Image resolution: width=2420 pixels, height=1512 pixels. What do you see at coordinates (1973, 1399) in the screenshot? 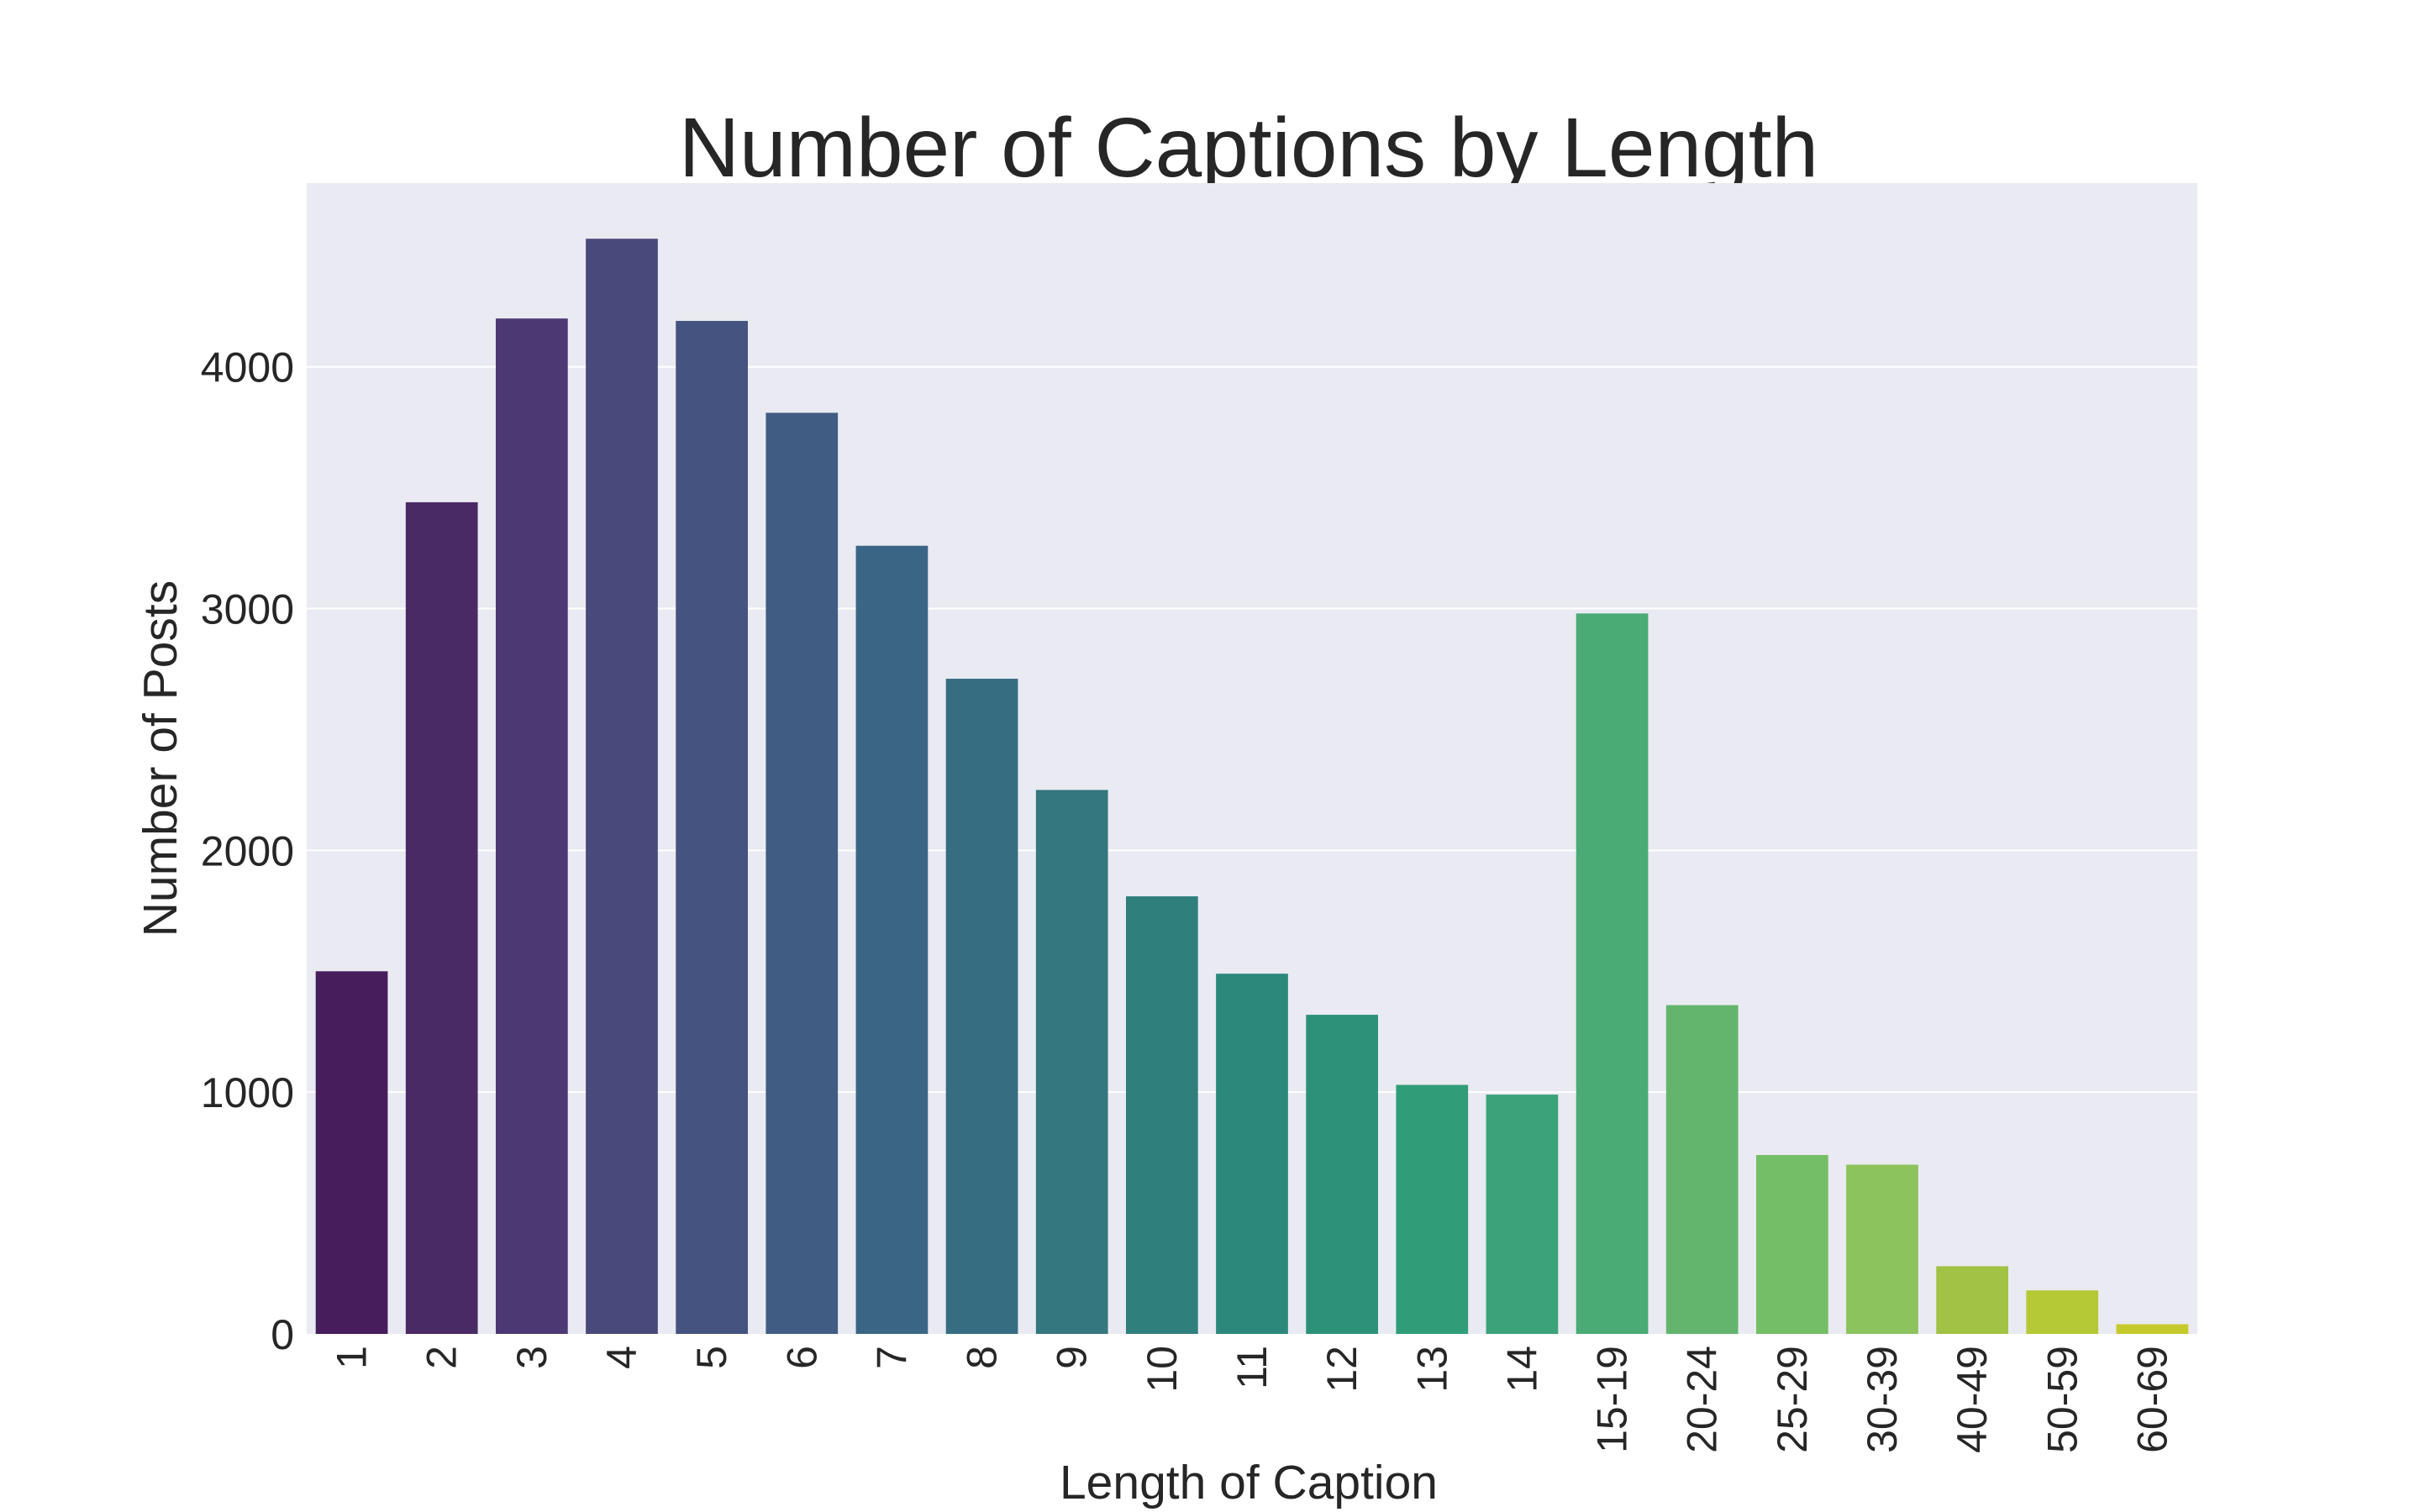
I see `x-tick-label: 40-49` at bounding box center [1973, 1399].